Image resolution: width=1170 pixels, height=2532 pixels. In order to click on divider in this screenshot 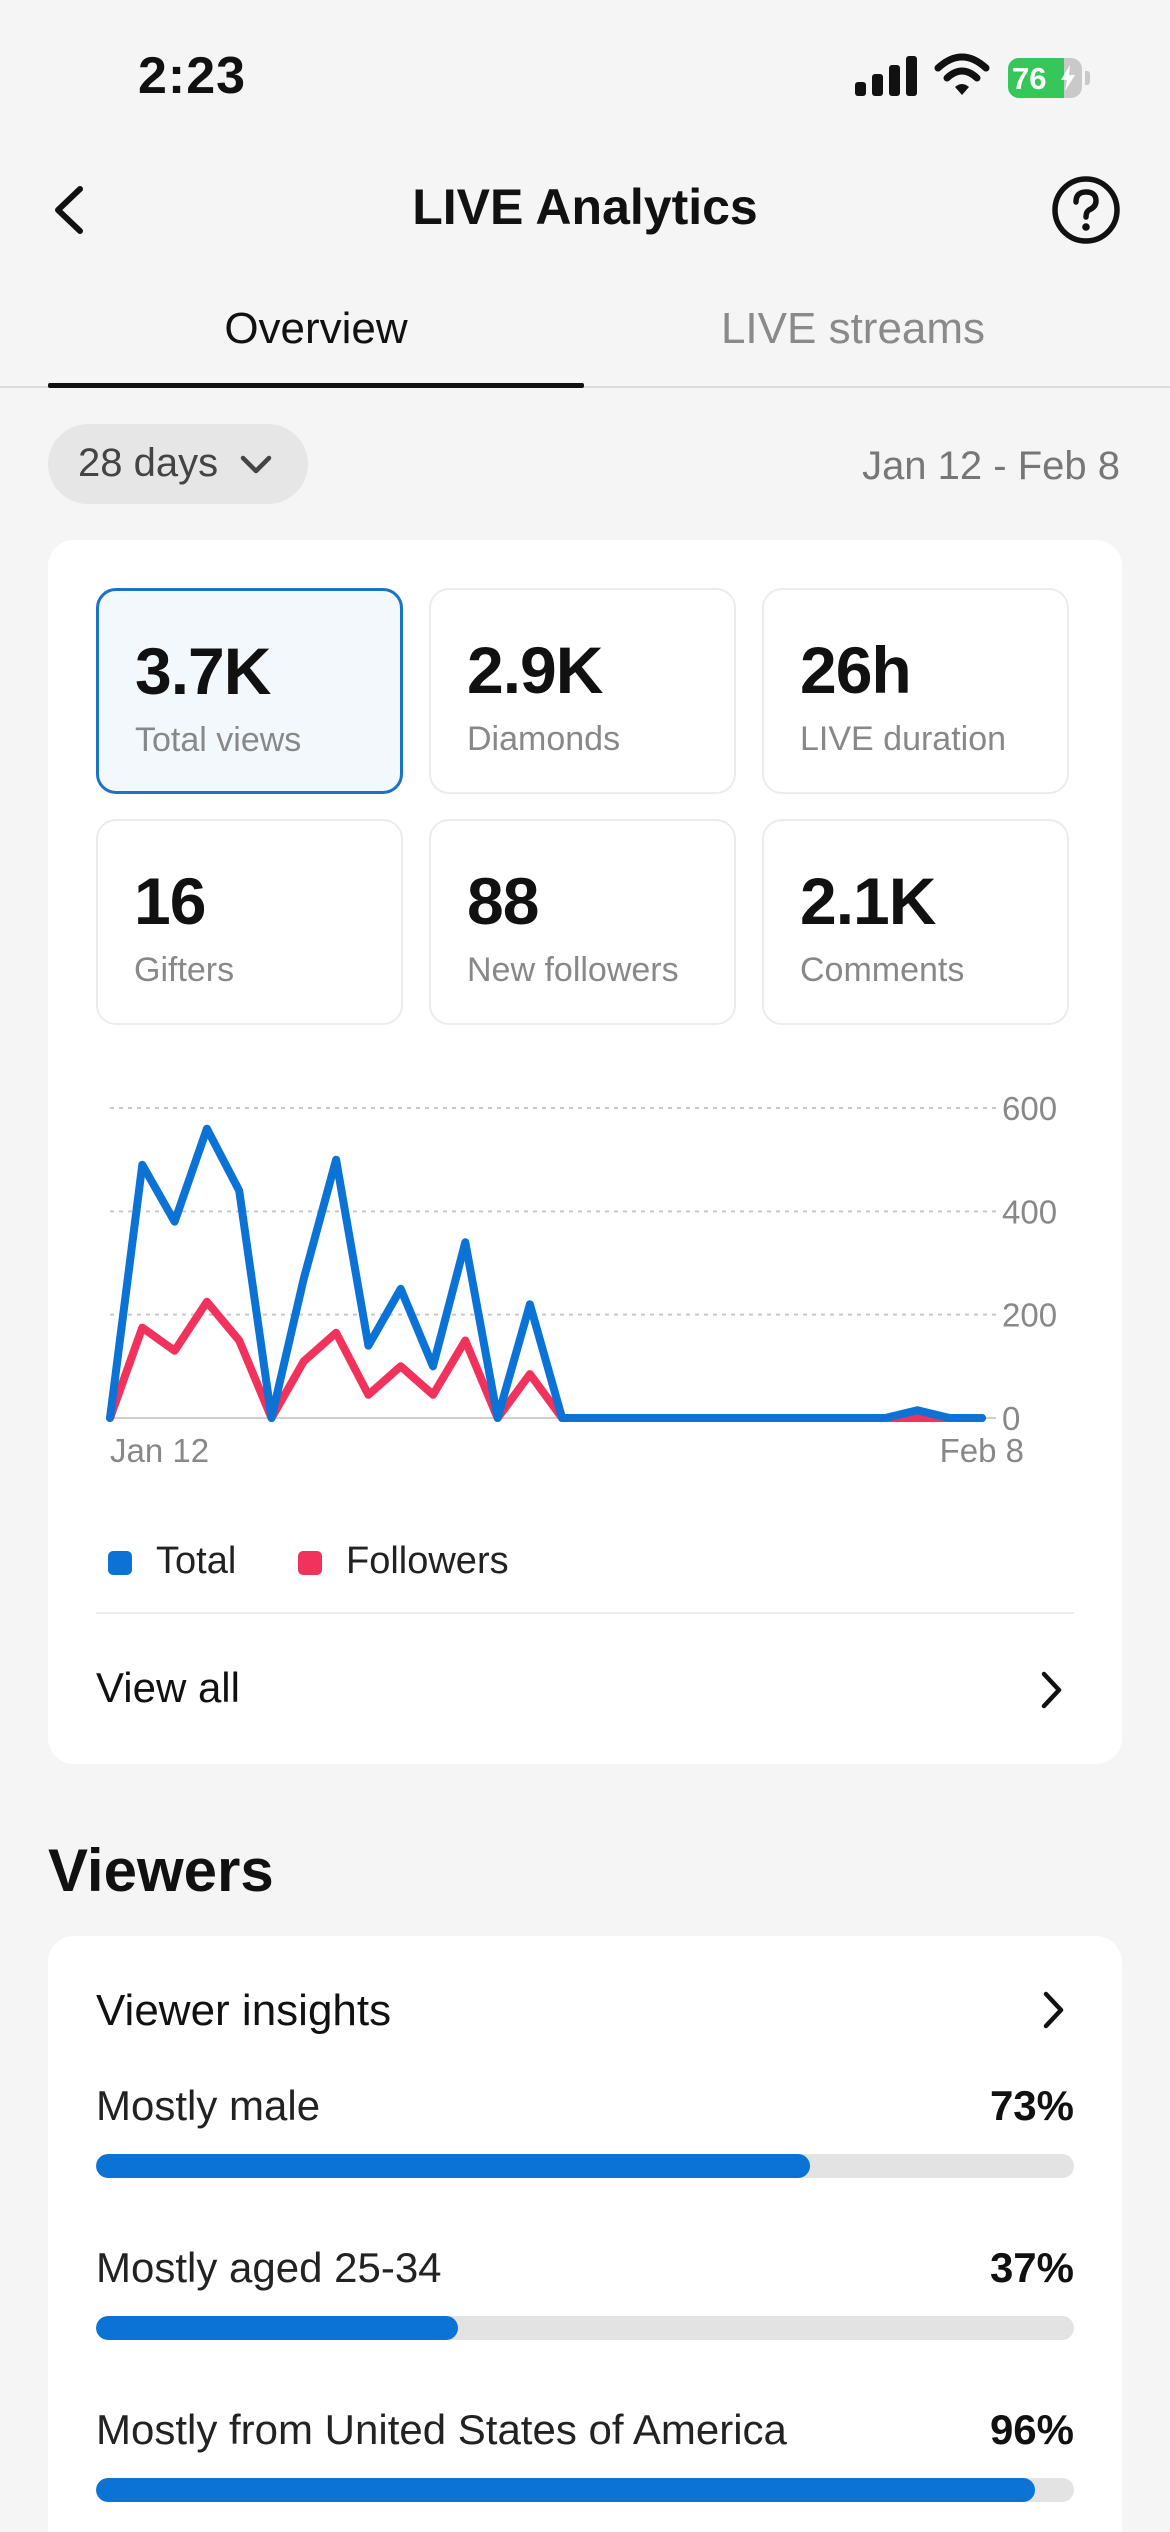, I will do `click(585, 1613)`.